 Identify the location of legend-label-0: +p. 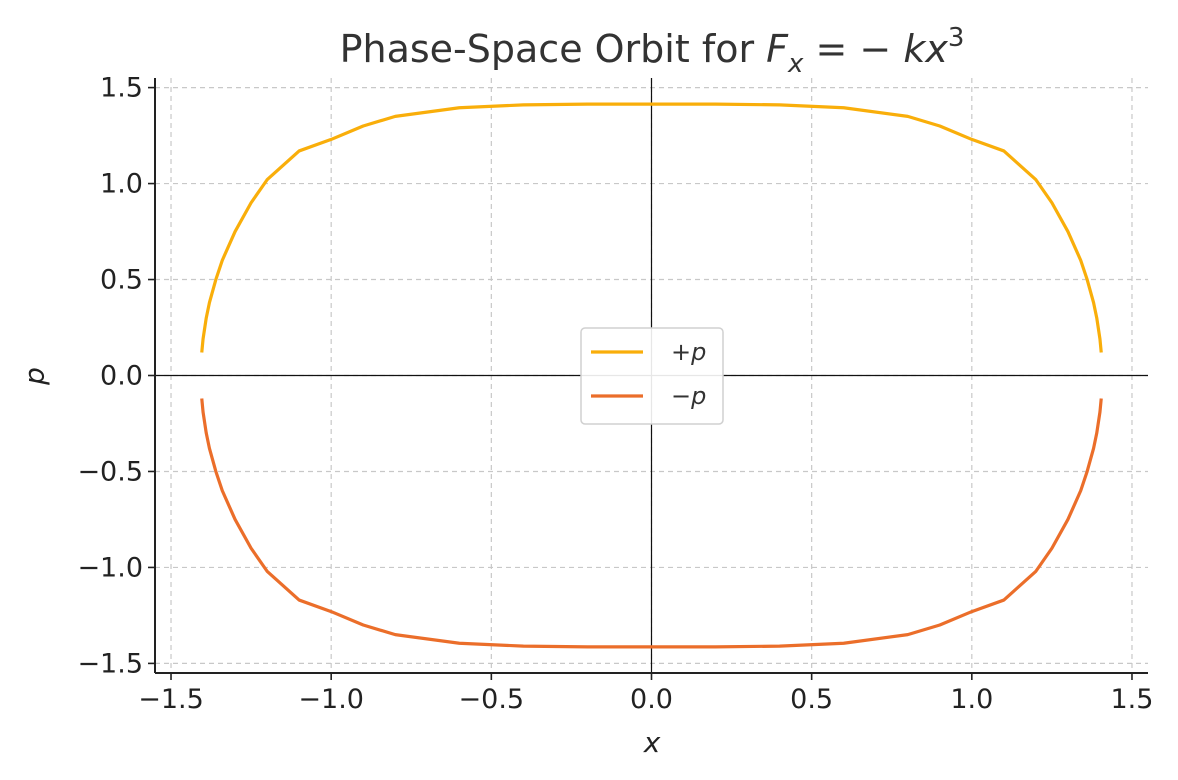
(688, 352).